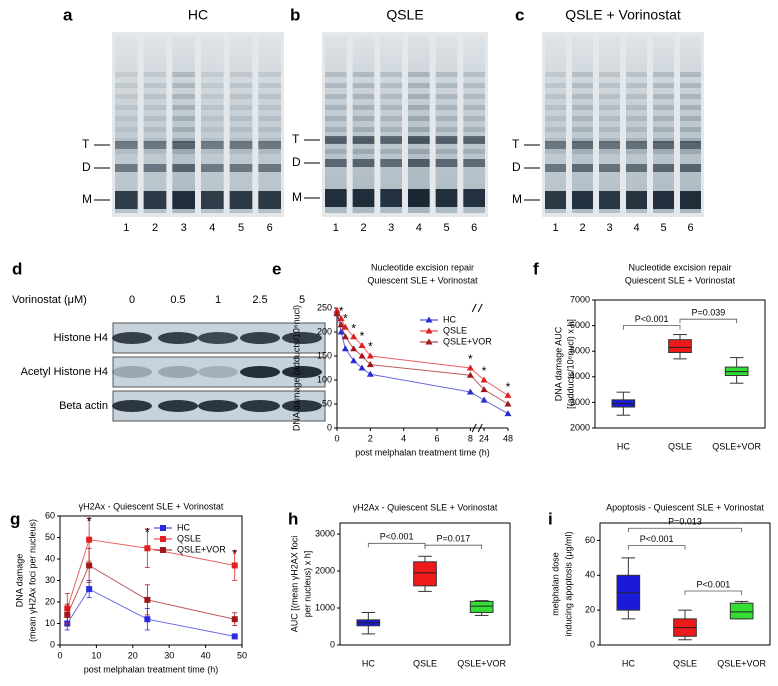  Describe the element at coordinates (580, 427) in the screenshot. I see `y-tick-label: 2000` at that location.